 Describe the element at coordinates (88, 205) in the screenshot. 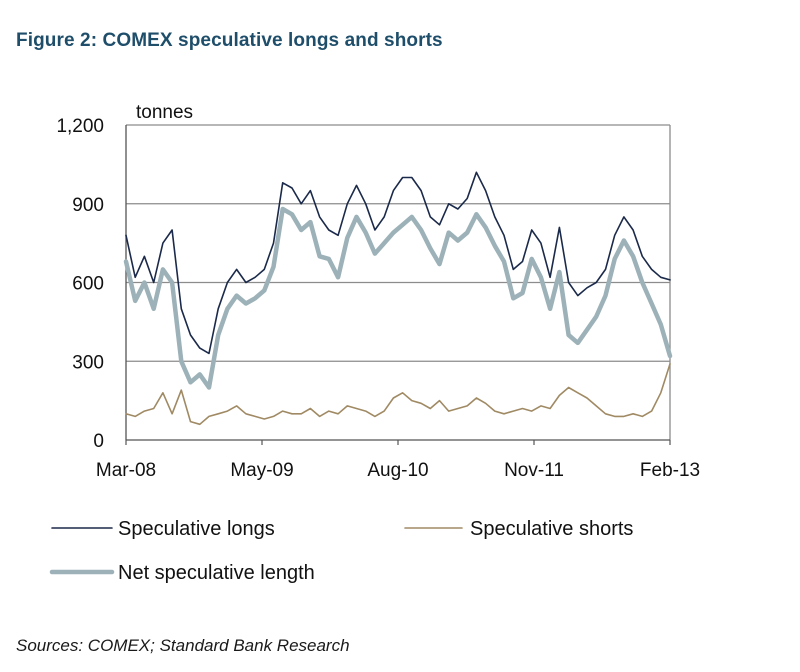

I see `y-tick-label: 900` at that location.